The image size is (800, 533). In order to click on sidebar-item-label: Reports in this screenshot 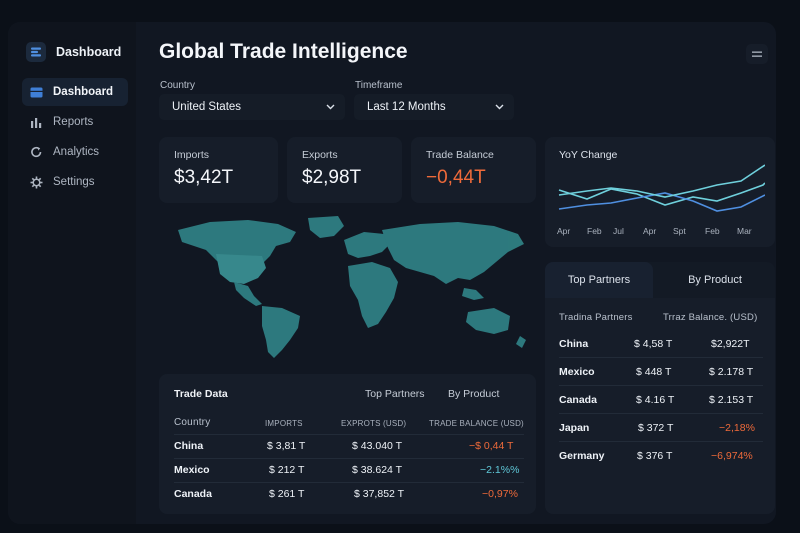, I will do `click(73, 122)`.